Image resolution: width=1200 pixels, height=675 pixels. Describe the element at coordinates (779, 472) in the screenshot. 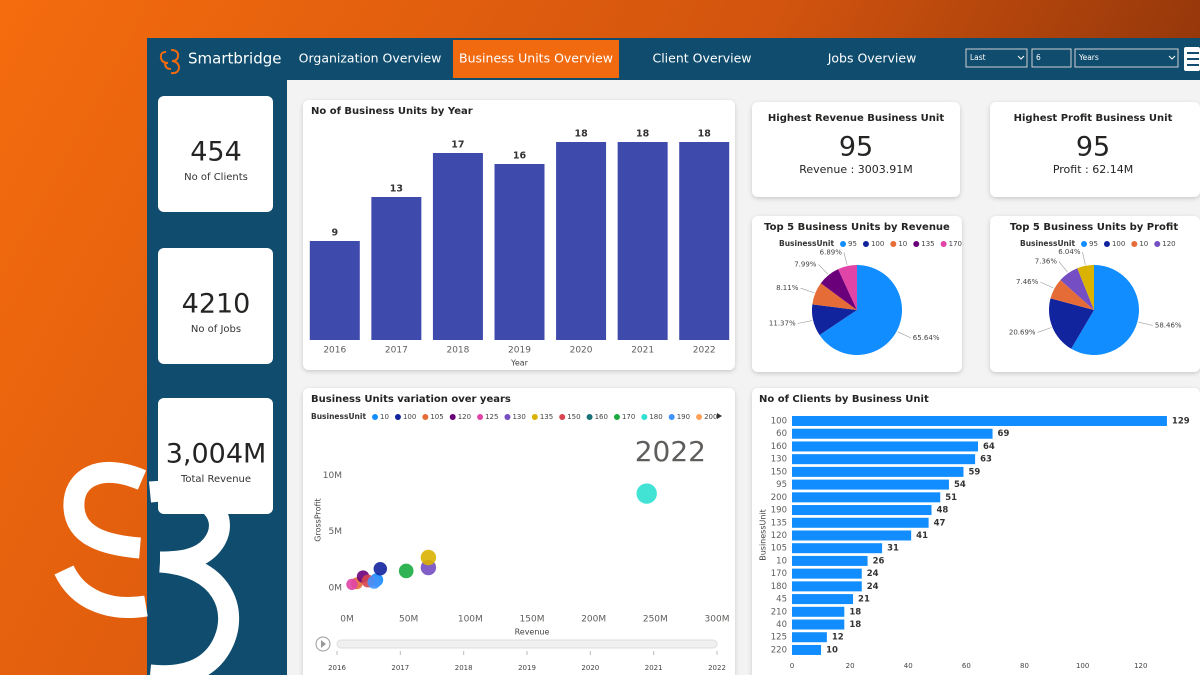

I see `y-tick-label: 150` at that location.